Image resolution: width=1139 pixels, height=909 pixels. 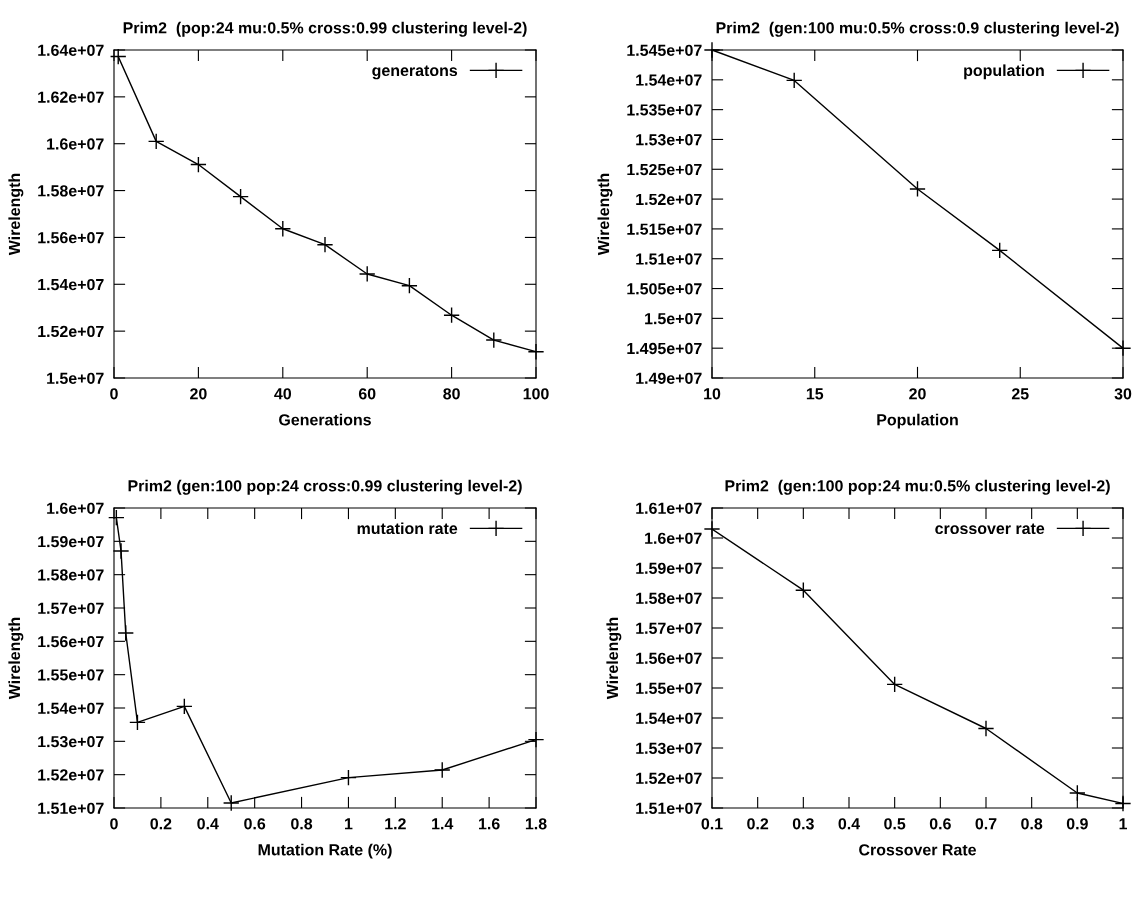 I want to click on x-tick-label: 0.7, so click(x=986, y=824).